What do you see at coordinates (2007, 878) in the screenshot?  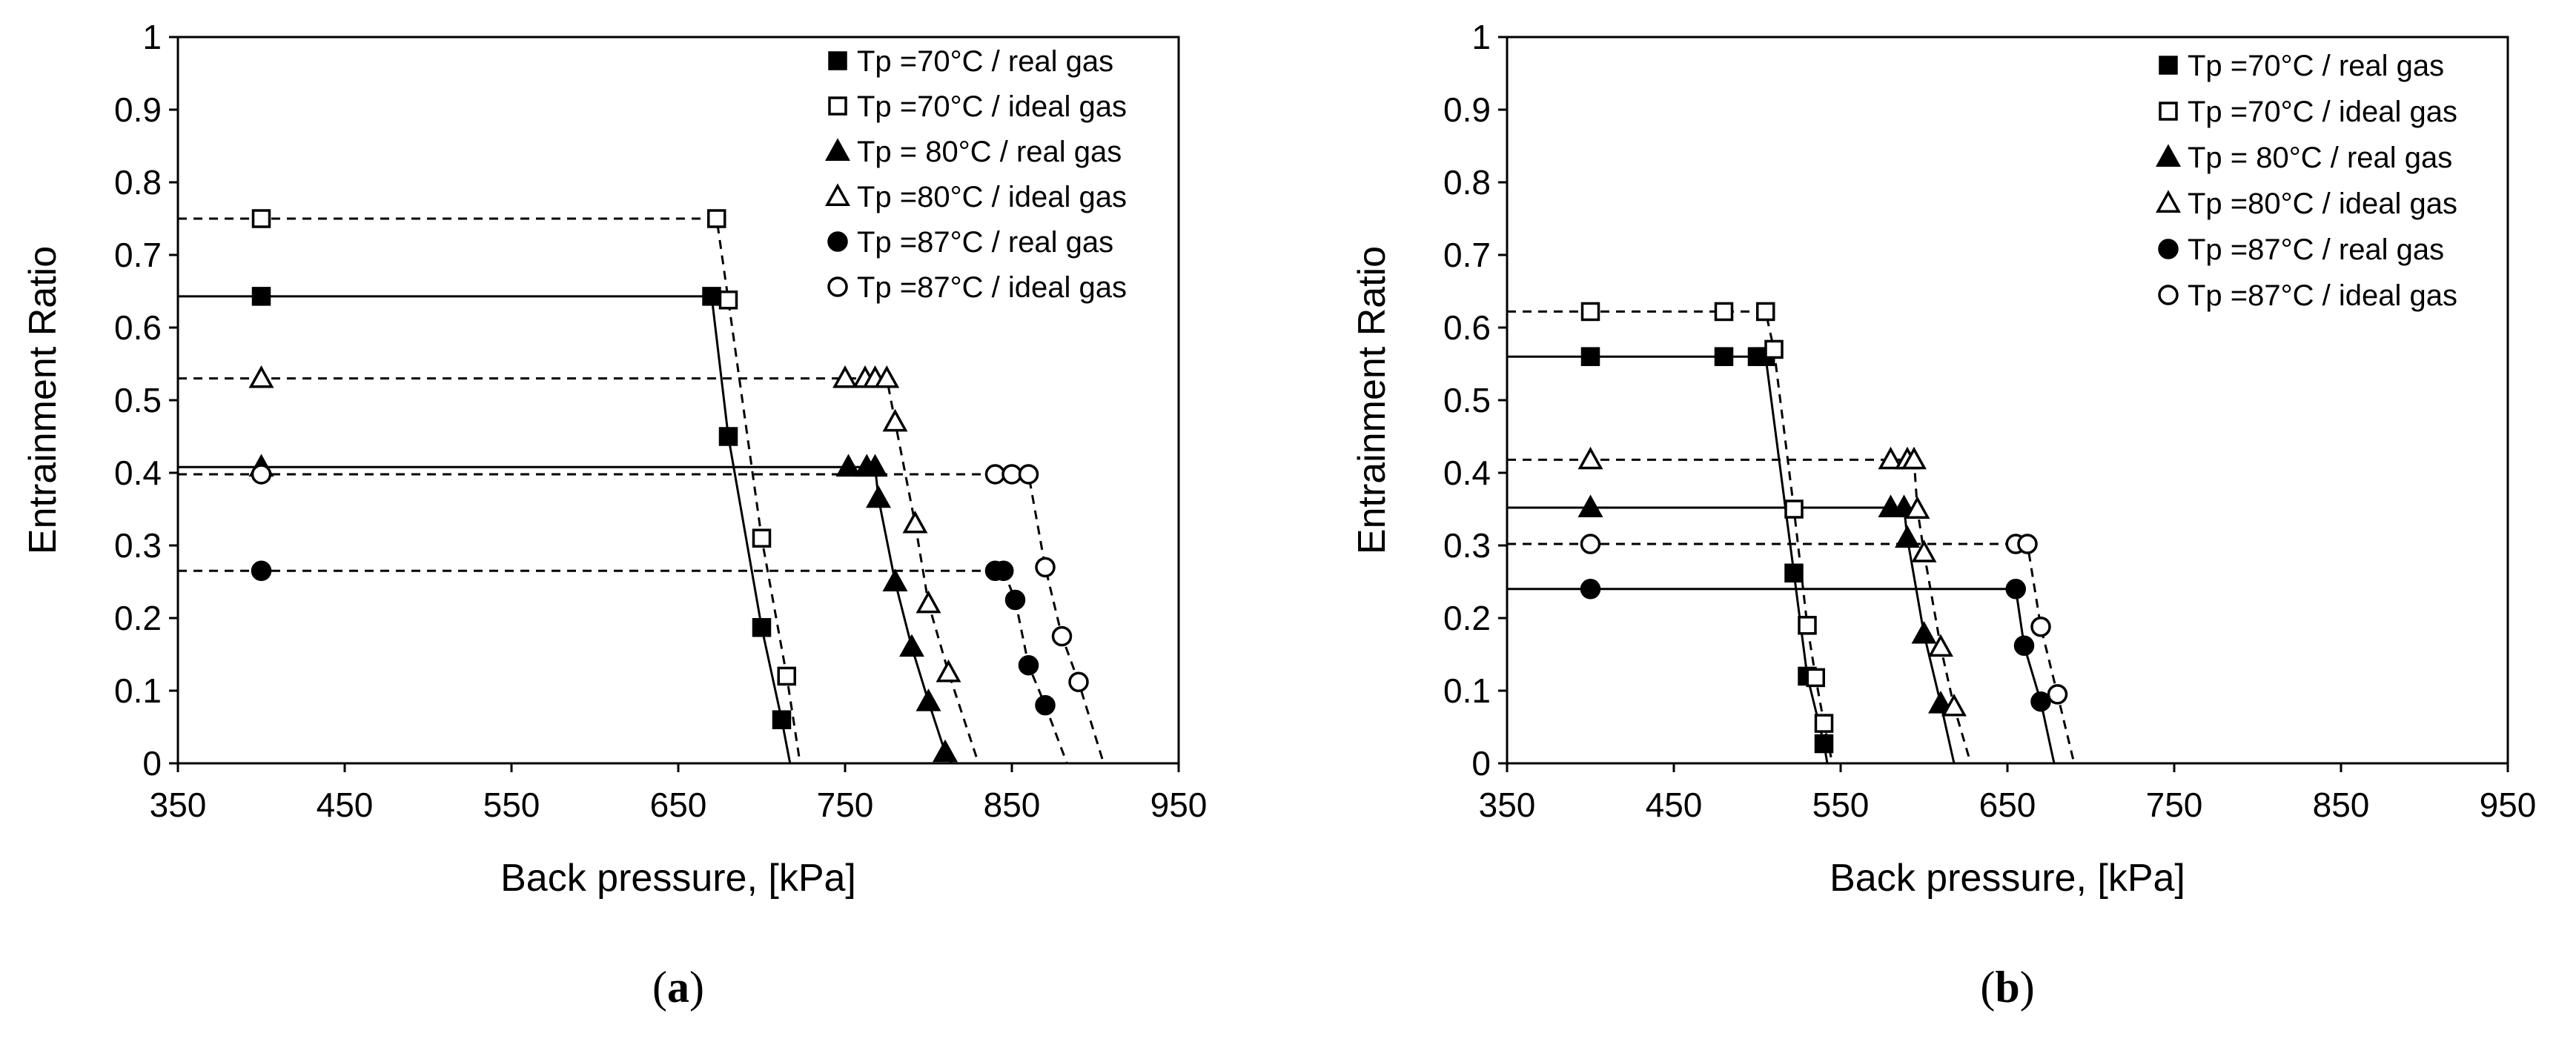 I see `x-axis-title: Back pressure, [kPa]` at bounding box center [2007, 878].